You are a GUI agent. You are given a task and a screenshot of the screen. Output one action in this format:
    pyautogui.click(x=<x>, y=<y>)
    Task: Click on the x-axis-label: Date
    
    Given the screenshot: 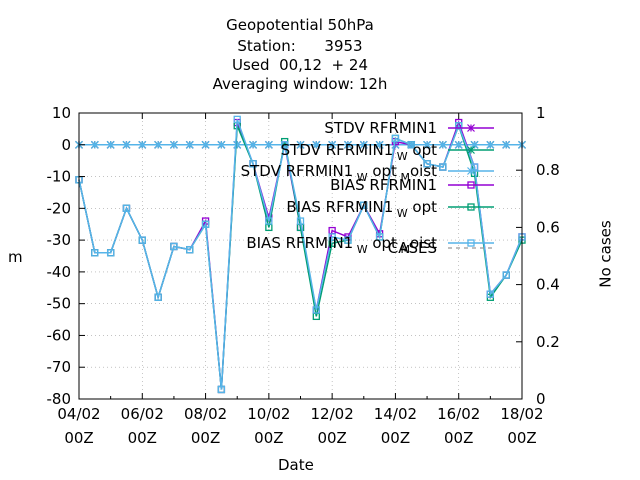 What is the action you would take?
    pyautogui.click(x=296, y=465)
    